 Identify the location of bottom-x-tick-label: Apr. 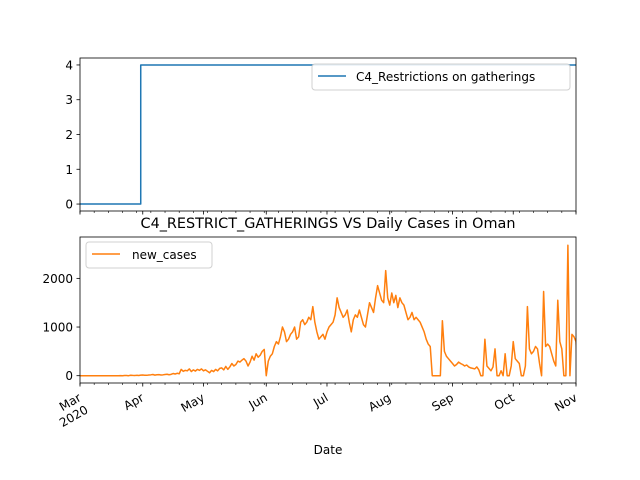
(133, 401).